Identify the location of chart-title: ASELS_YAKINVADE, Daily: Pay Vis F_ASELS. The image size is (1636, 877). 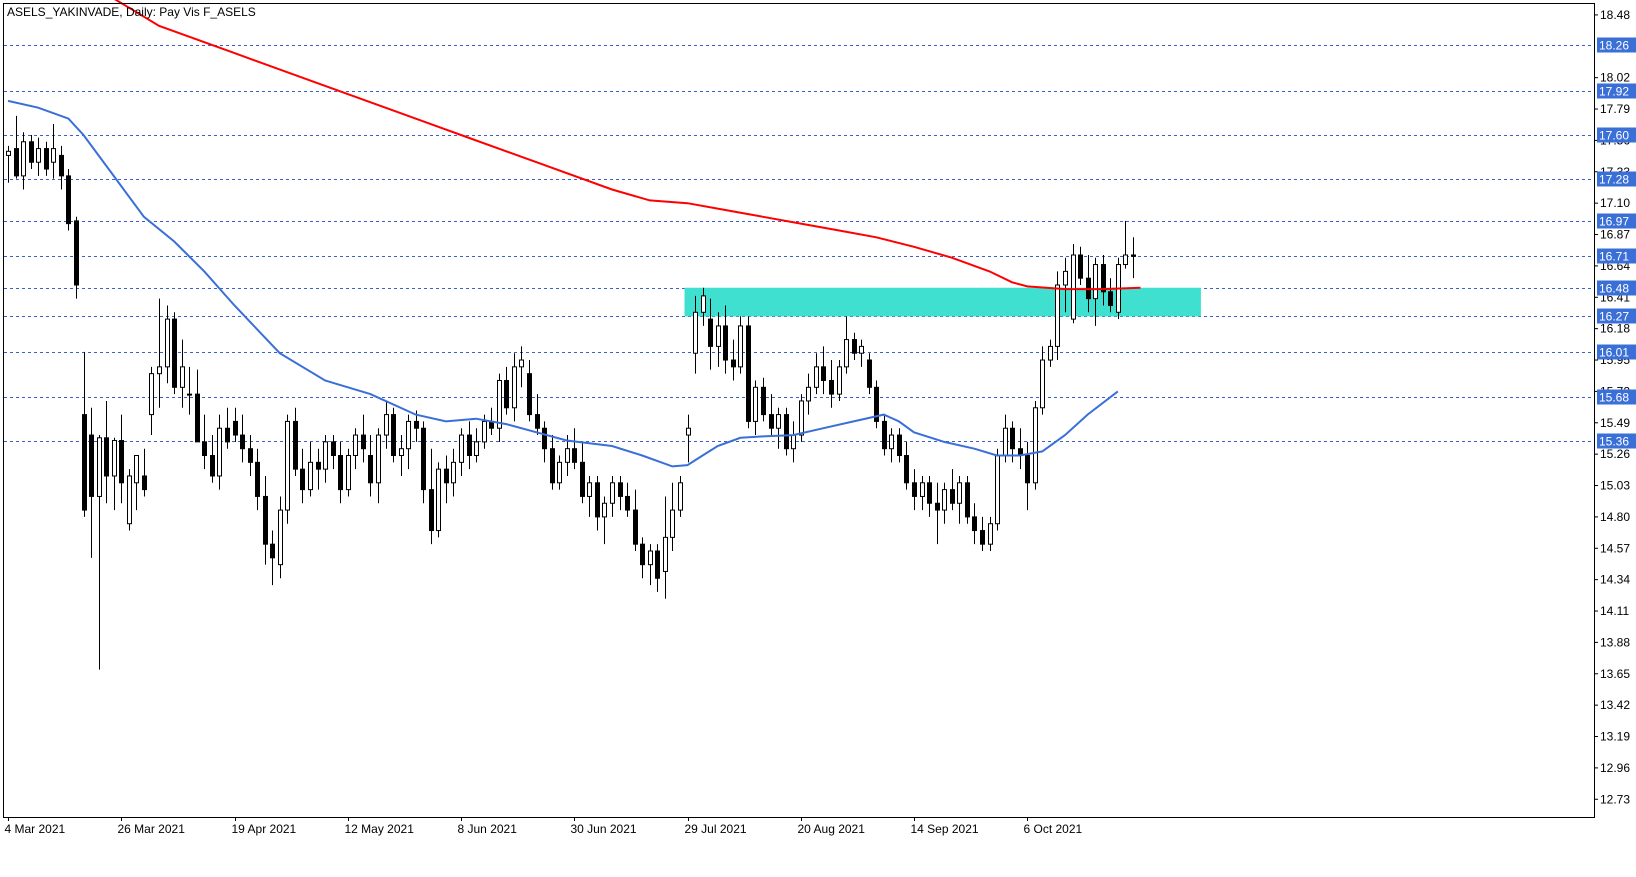
(131, 12).